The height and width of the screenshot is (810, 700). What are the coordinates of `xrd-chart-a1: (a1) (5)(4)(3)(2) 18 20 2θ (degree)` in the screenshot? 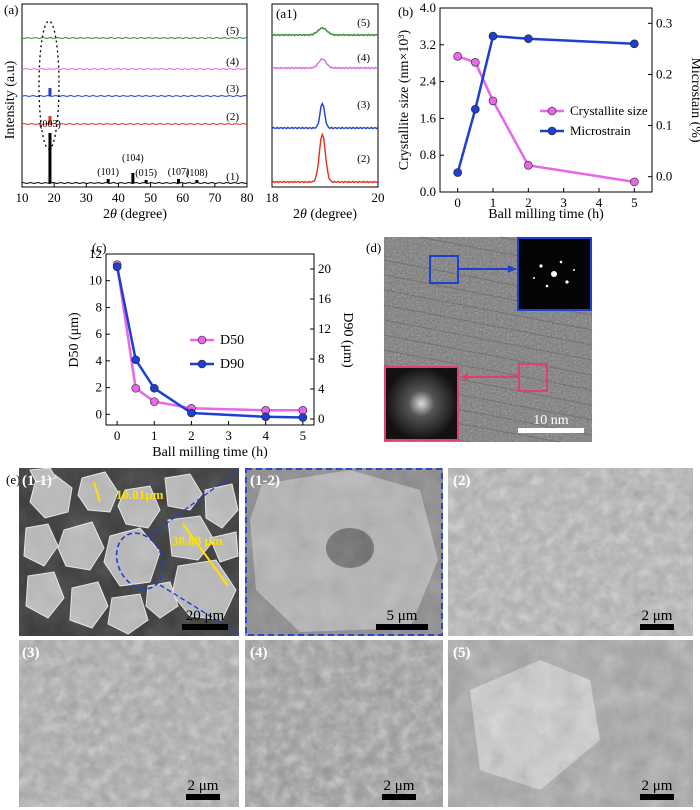 It's located at (325, 112).